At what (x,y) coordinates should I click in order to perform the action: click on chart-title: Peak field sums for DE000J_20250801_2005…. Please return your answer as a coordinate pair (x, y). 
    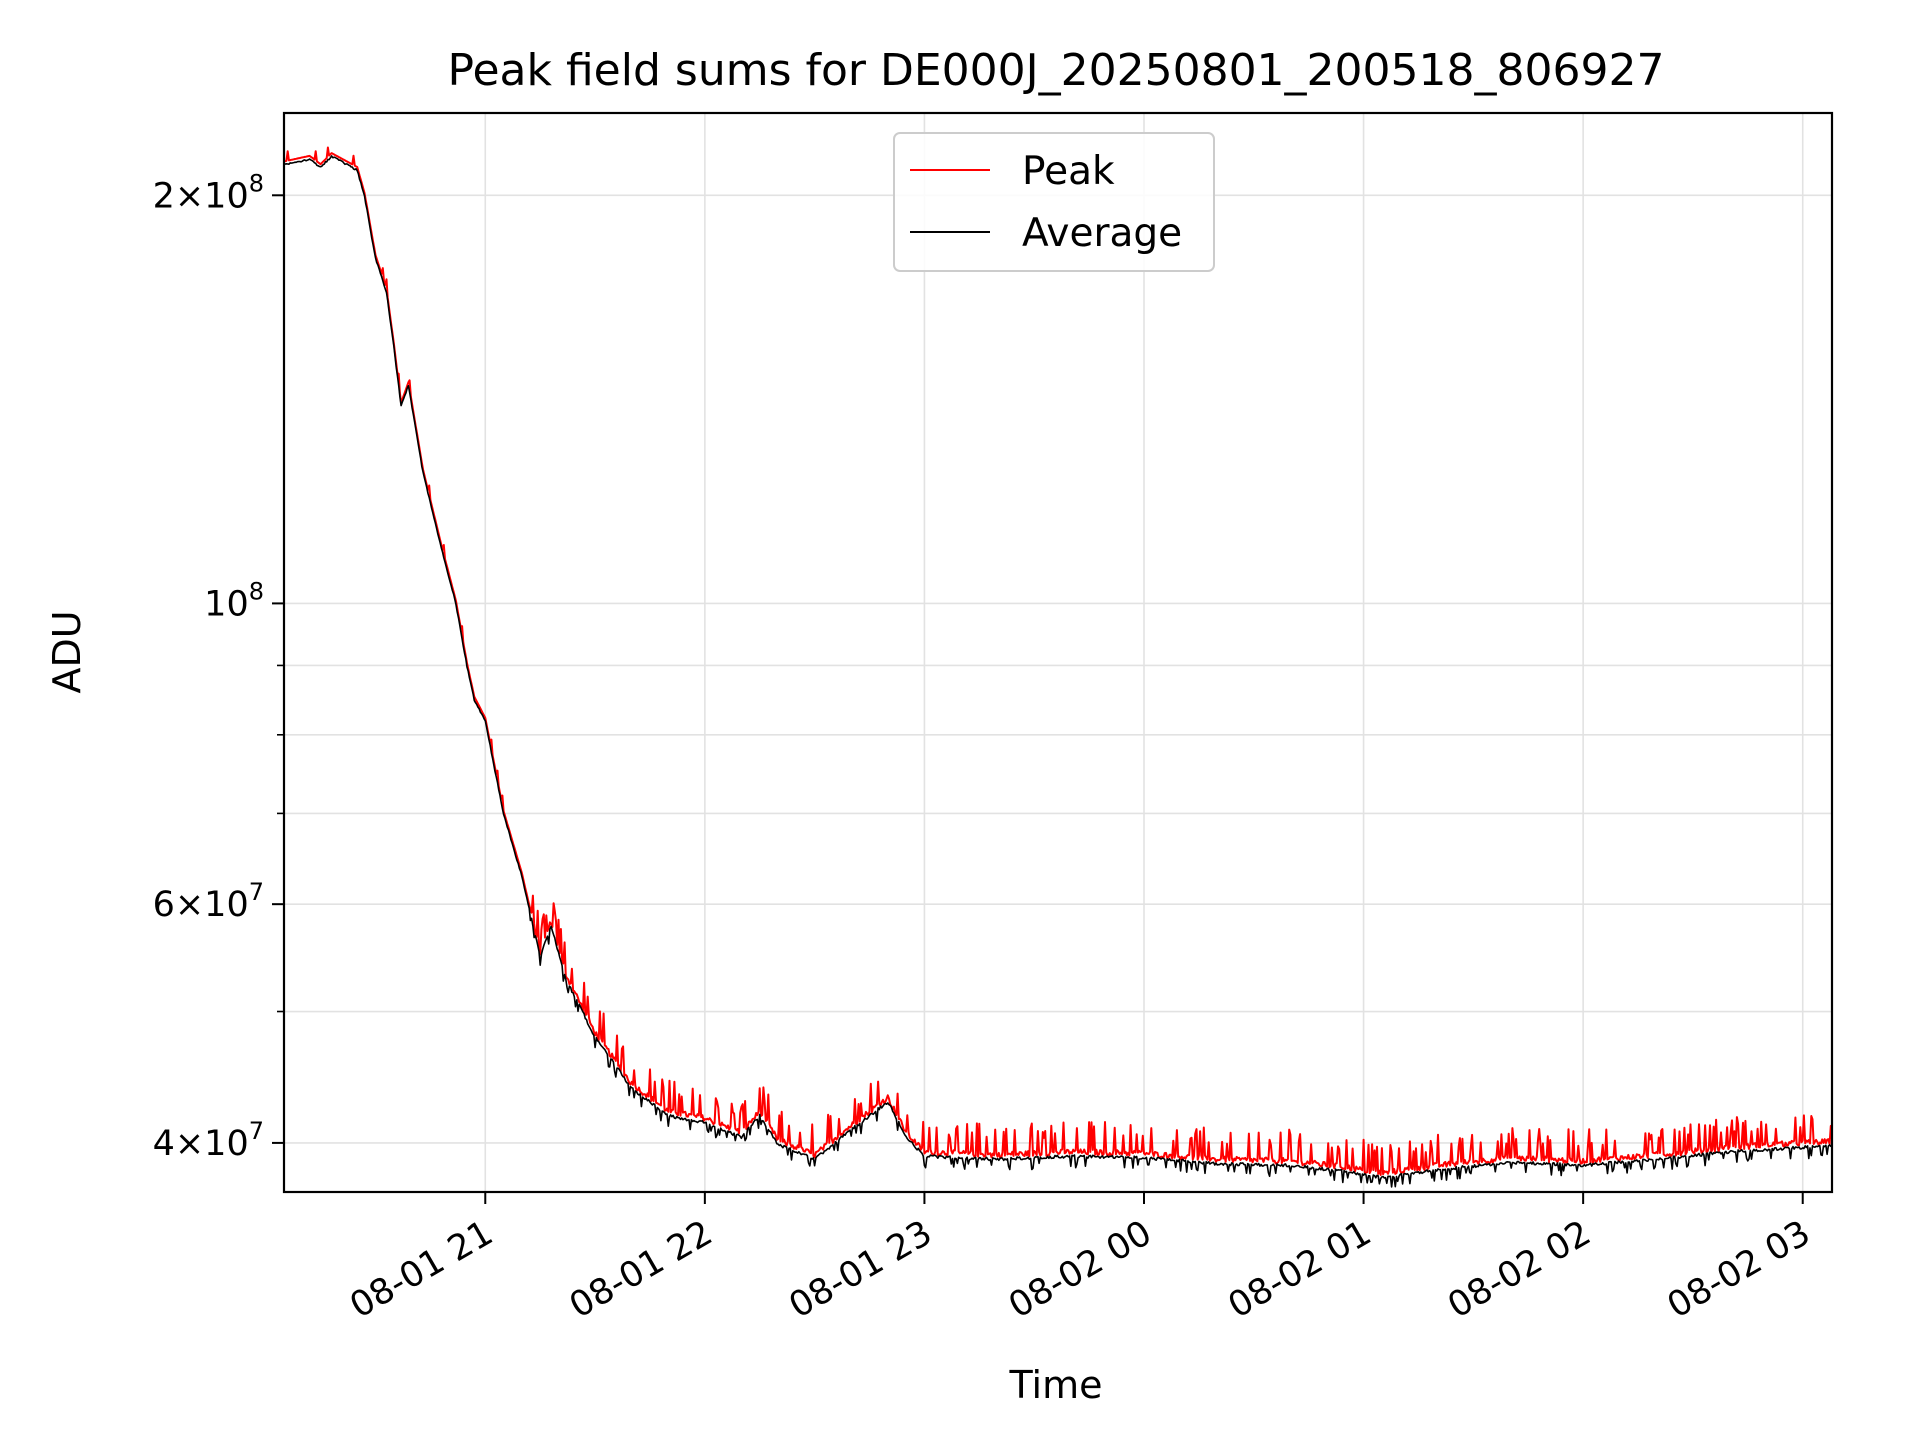
    Looking at the image, I should click on (1056, 70).